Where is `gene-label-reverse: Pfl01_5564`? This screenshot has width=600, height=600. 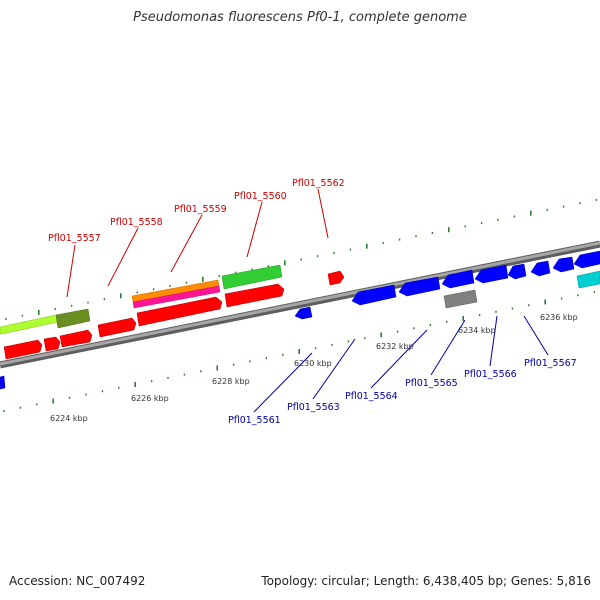
gene-label-reverse: Pfl01_5564 is located at coordinates (371, 396).